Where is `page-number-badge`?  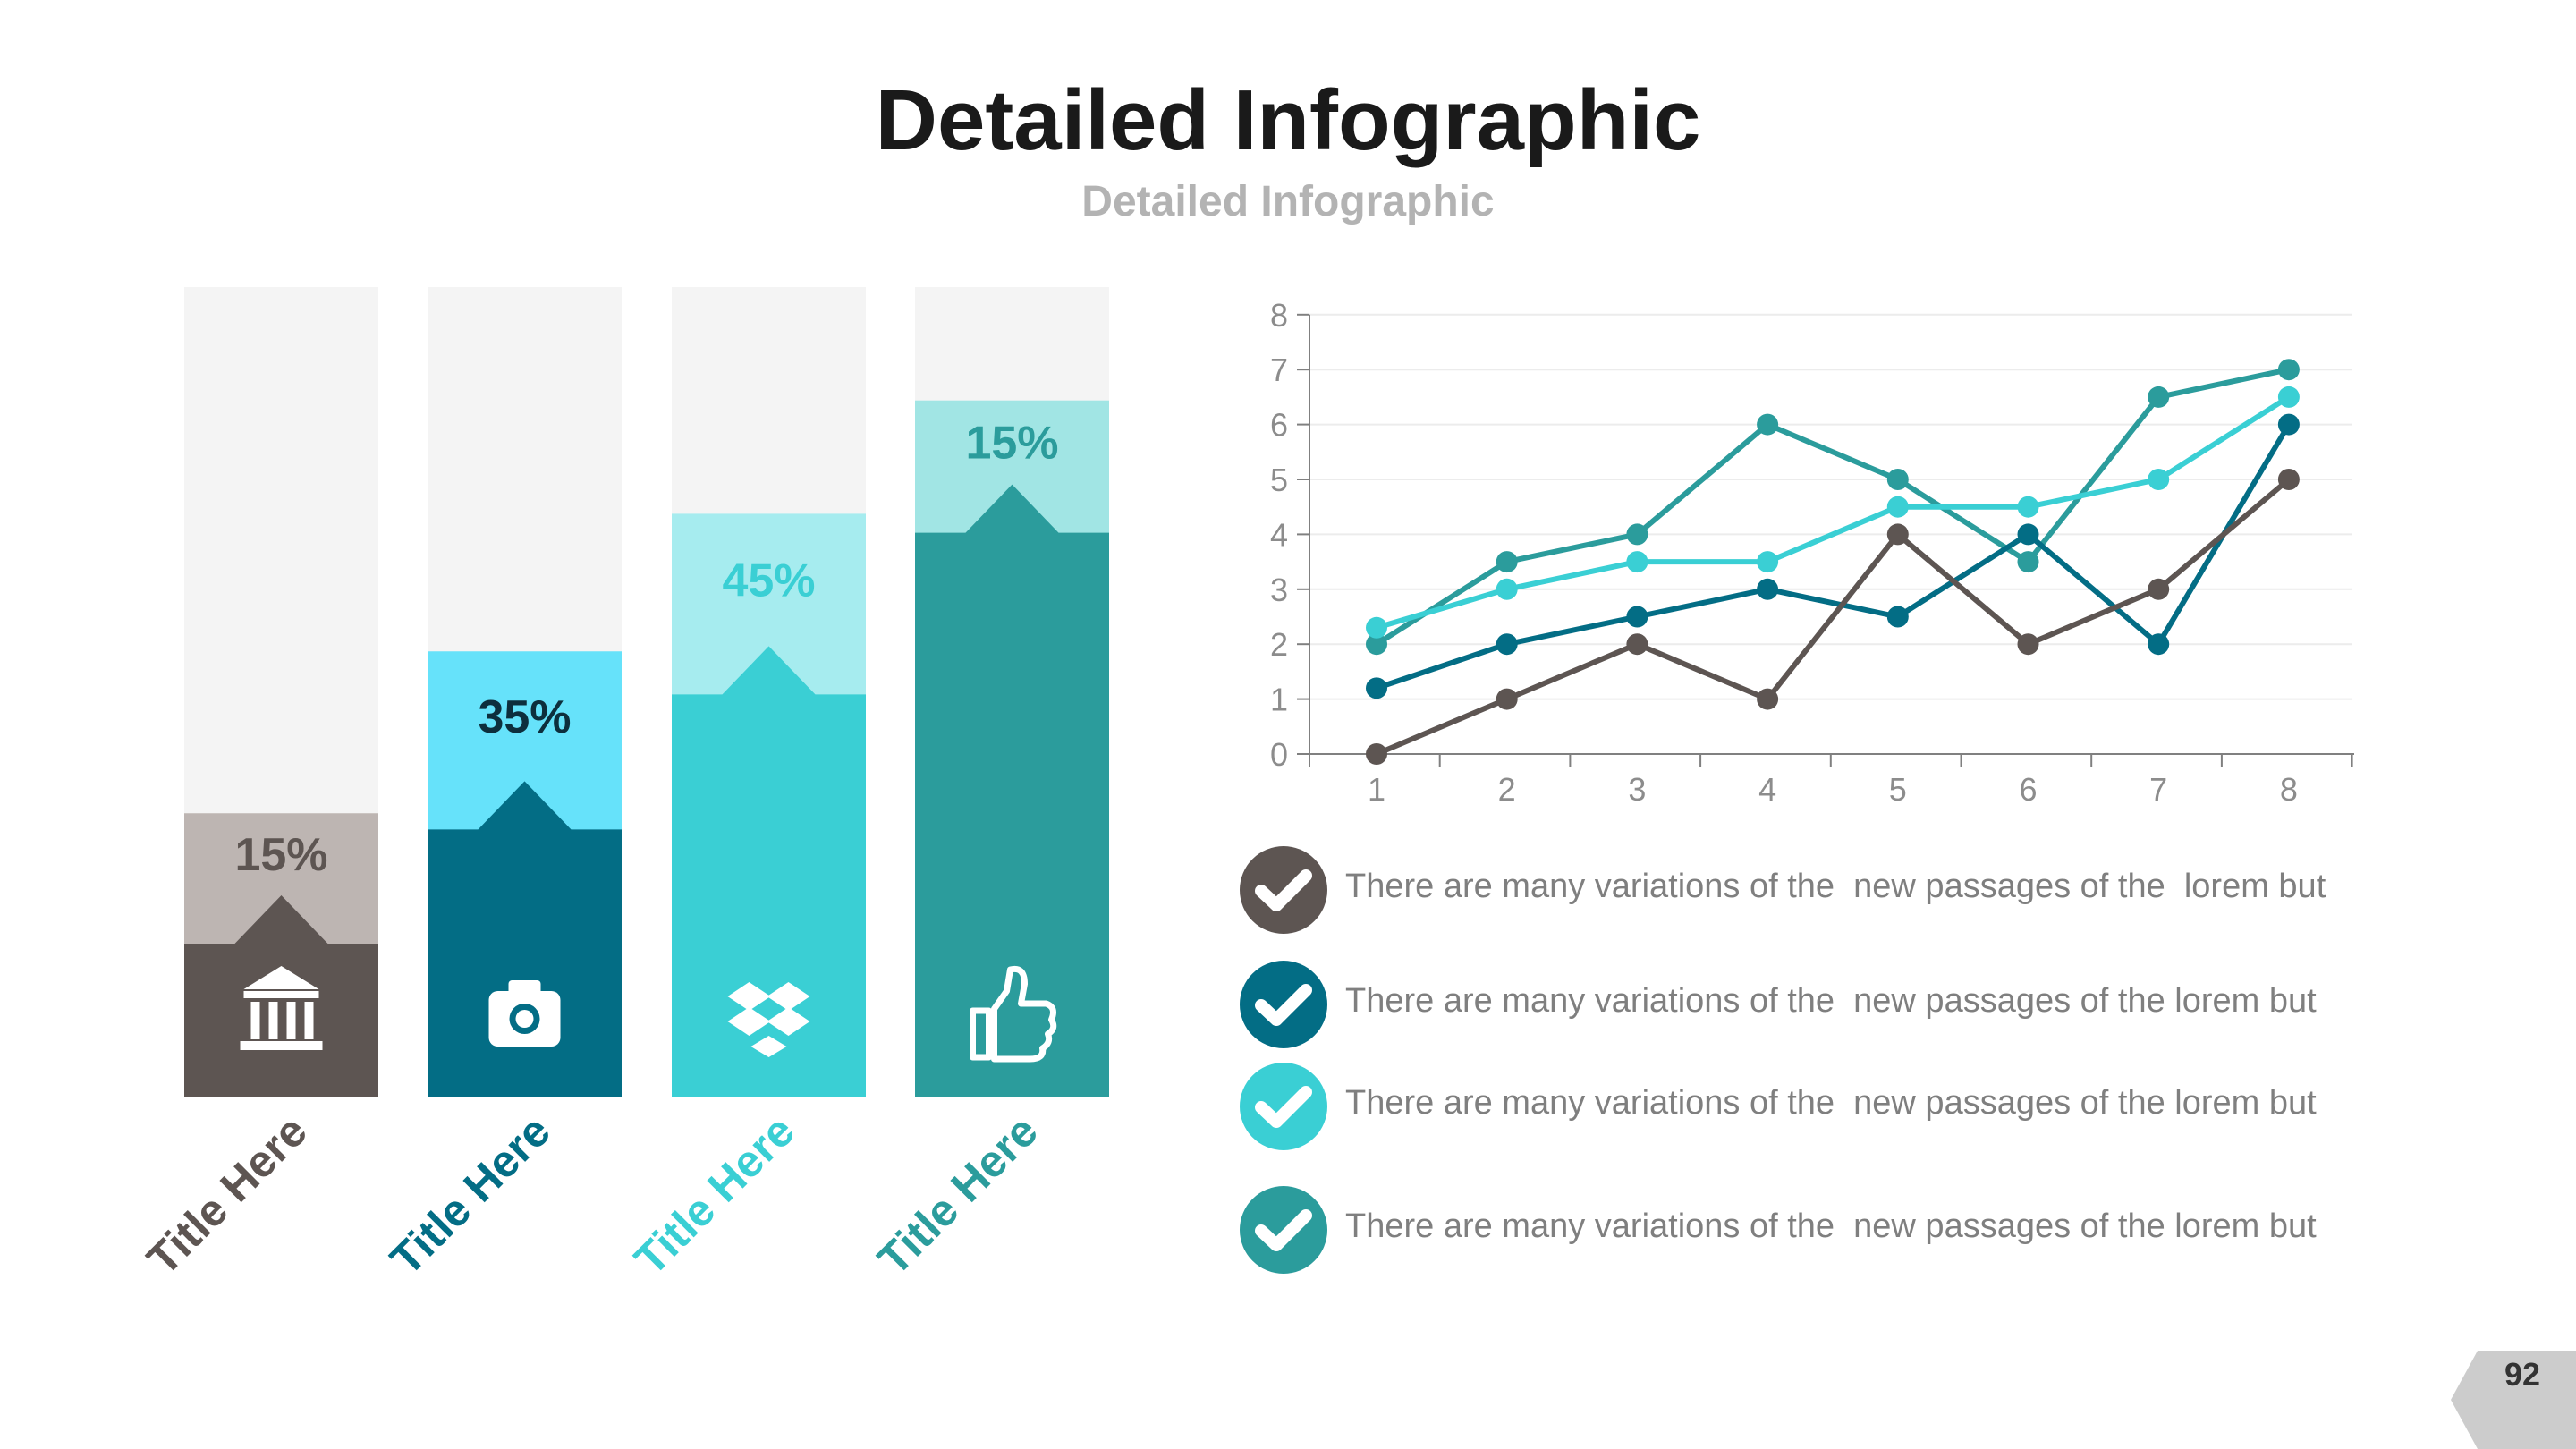 page-number-badge is located at coordinates (2513, 1400).